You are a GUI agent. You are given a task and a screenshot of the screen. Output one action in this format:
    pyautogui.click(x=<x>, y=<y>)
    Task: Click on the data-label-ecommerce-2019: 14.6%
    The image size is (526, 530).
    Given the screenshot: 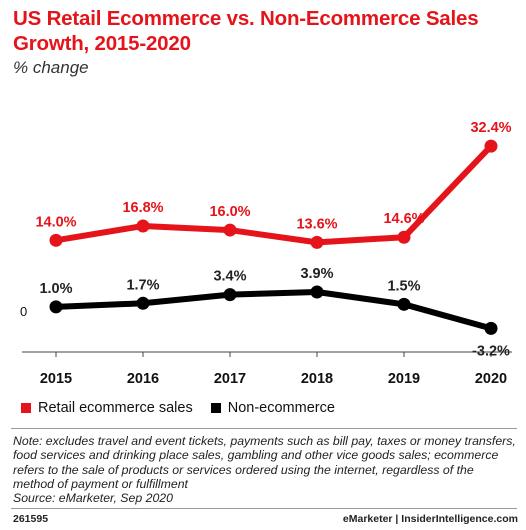 What is the action you would take?
    pyautogui.click(x=403, y=219)
    